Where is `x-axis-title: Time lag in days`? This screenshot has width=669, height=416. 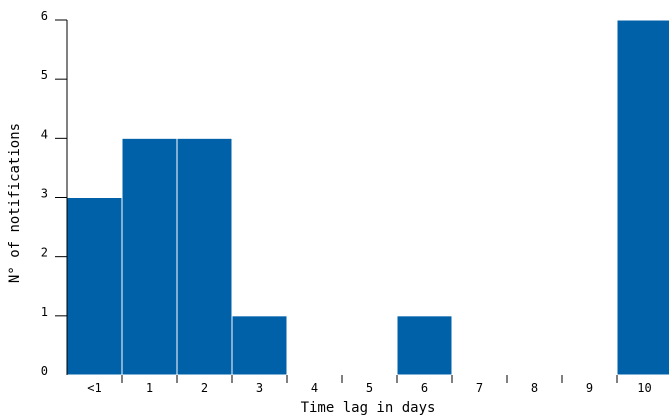
x-axis-title: Time lag in days is located at coordinates (368, 408).